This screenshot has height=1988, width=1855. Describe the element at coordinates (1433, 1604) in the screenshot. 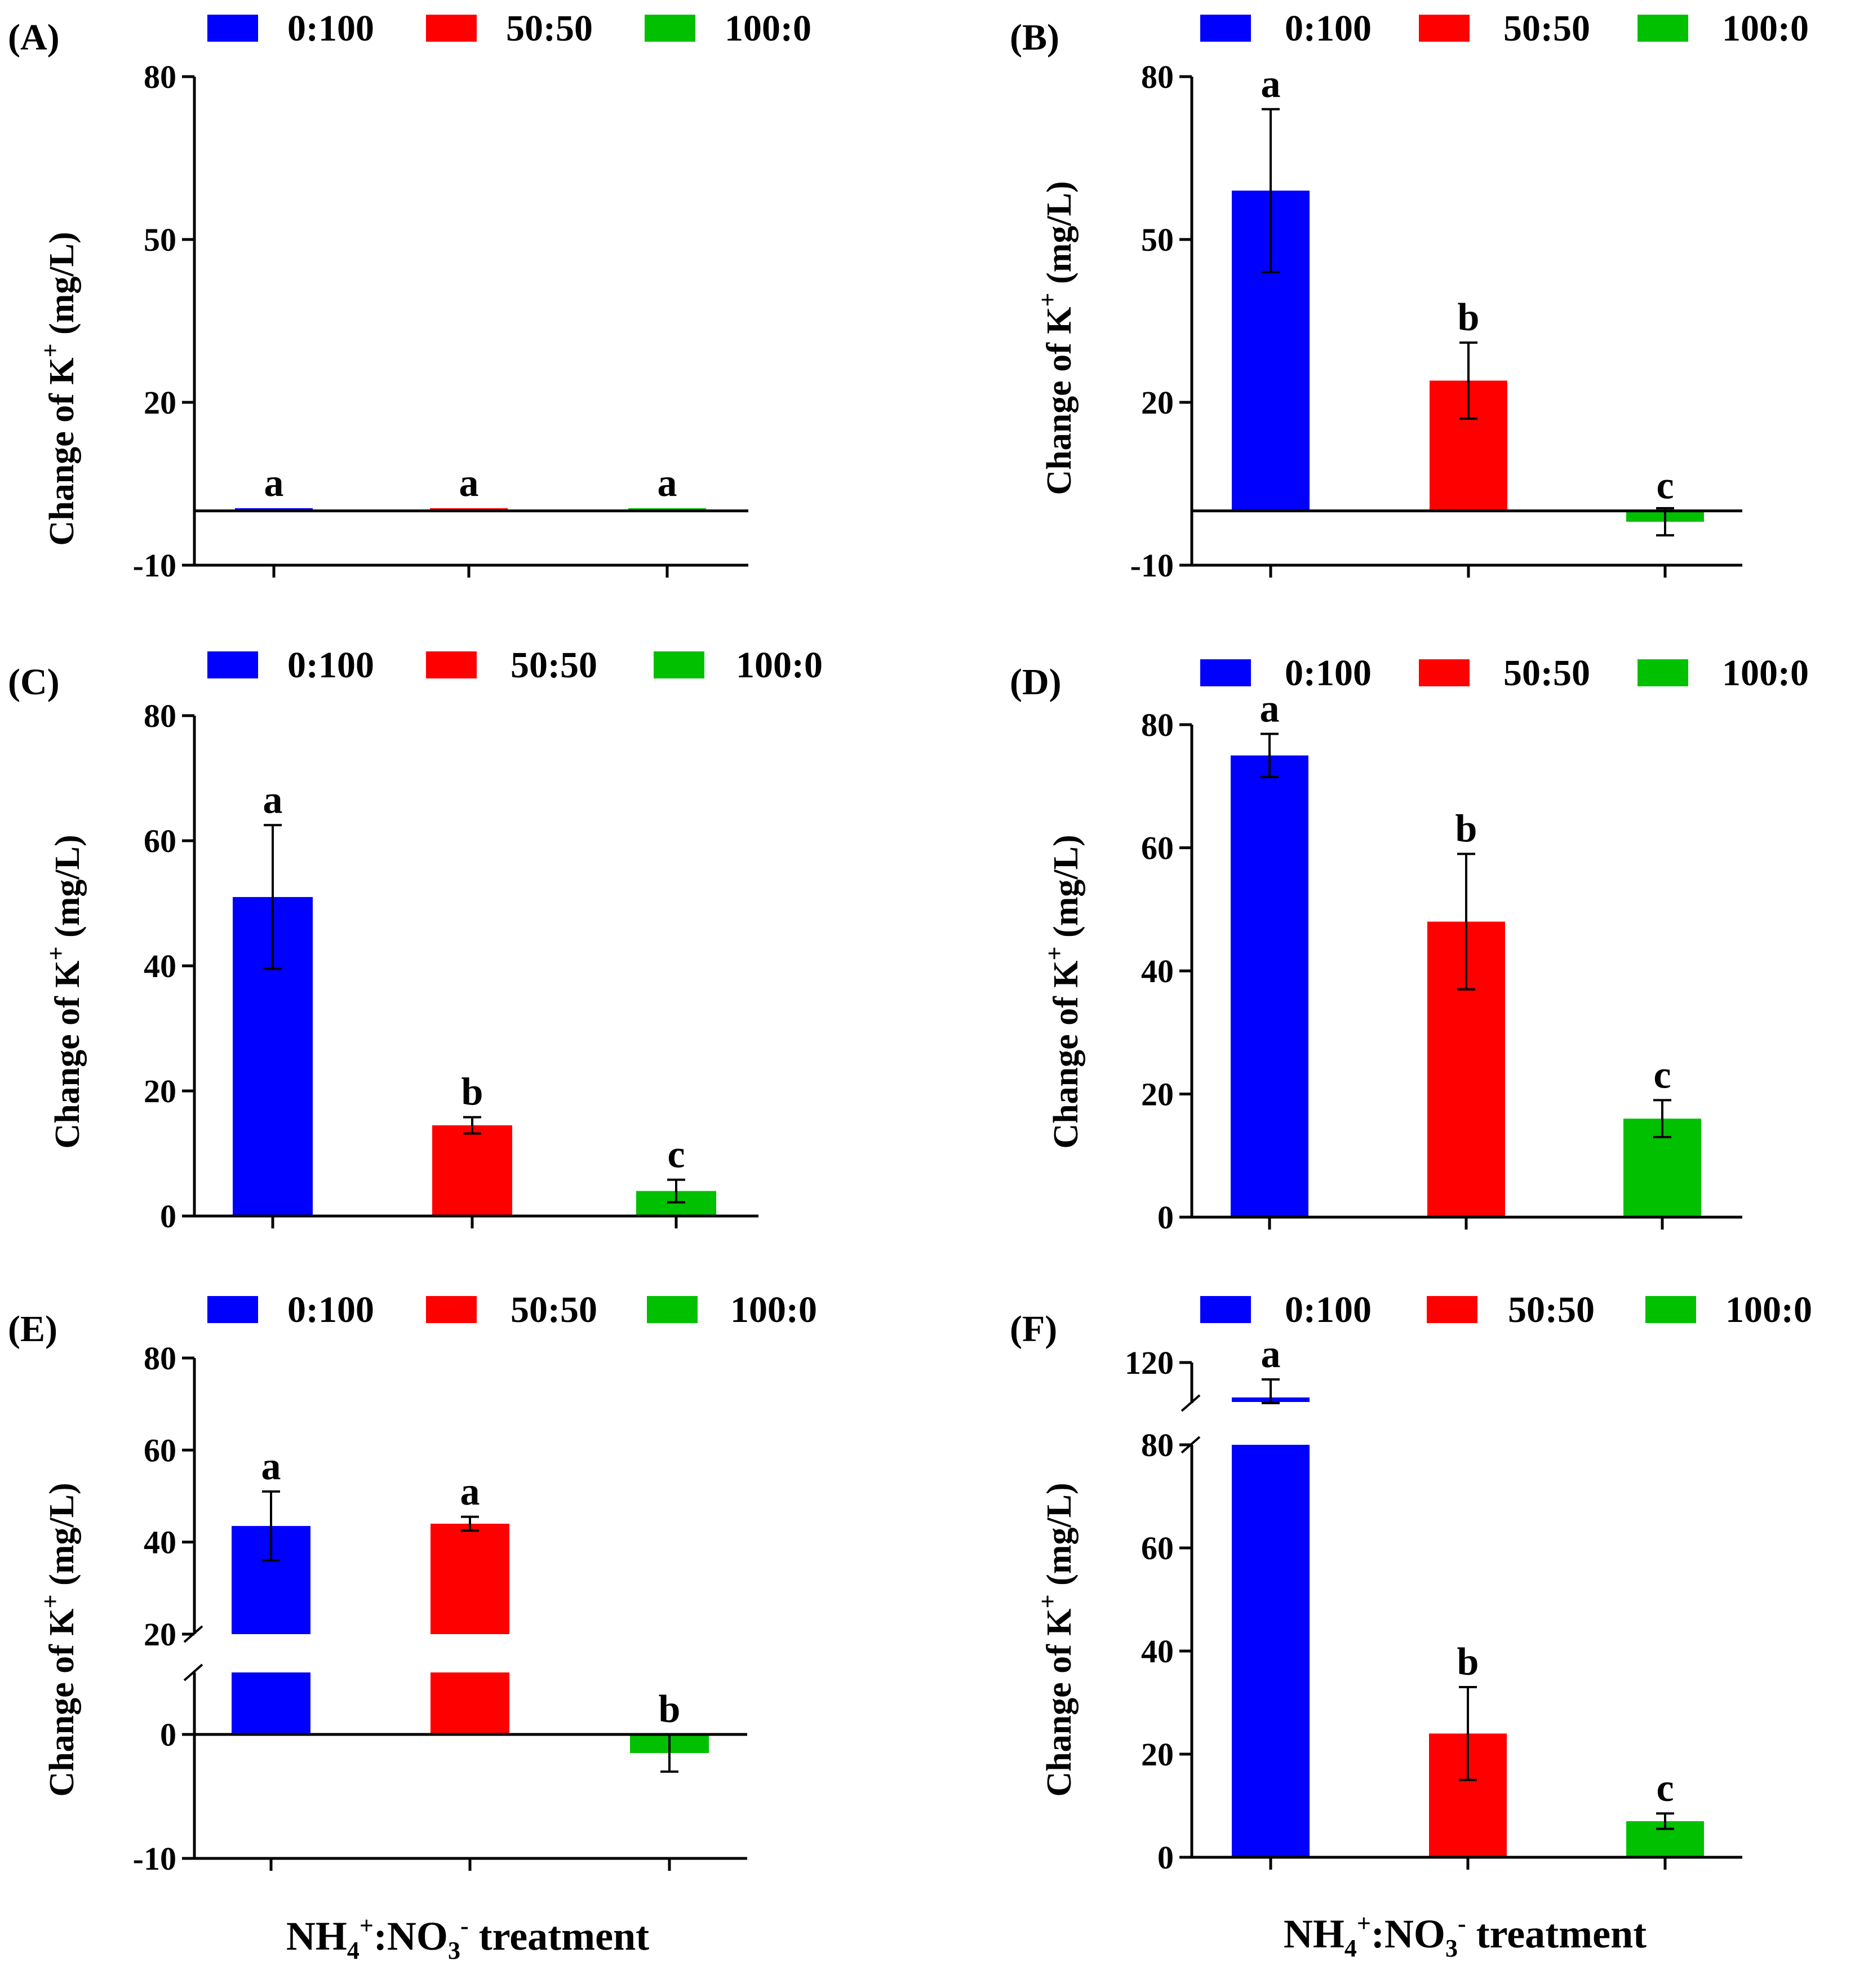

I see `plot-area: a b c 0 20 40 60 80 120` at that location.